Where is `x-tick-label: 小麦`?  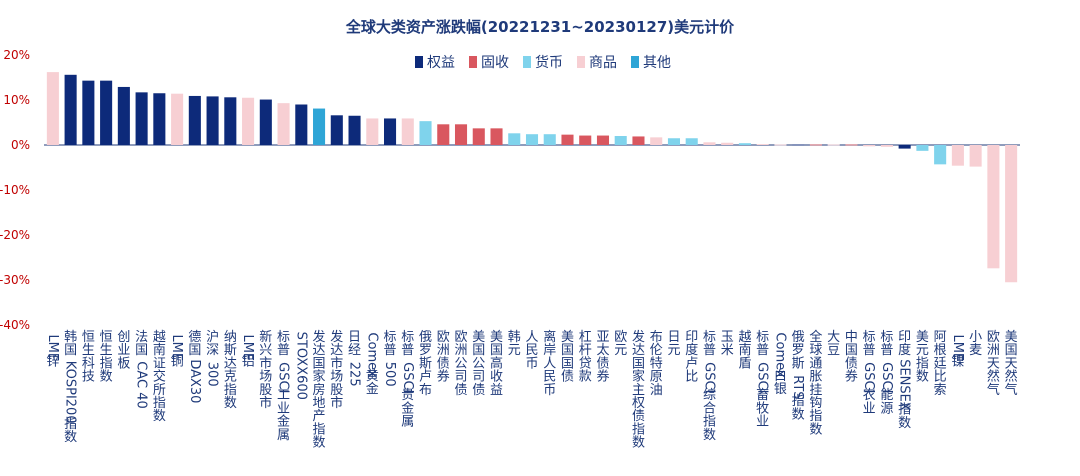
x-tick-label: 小麦 is located at coordinates (975, 344).